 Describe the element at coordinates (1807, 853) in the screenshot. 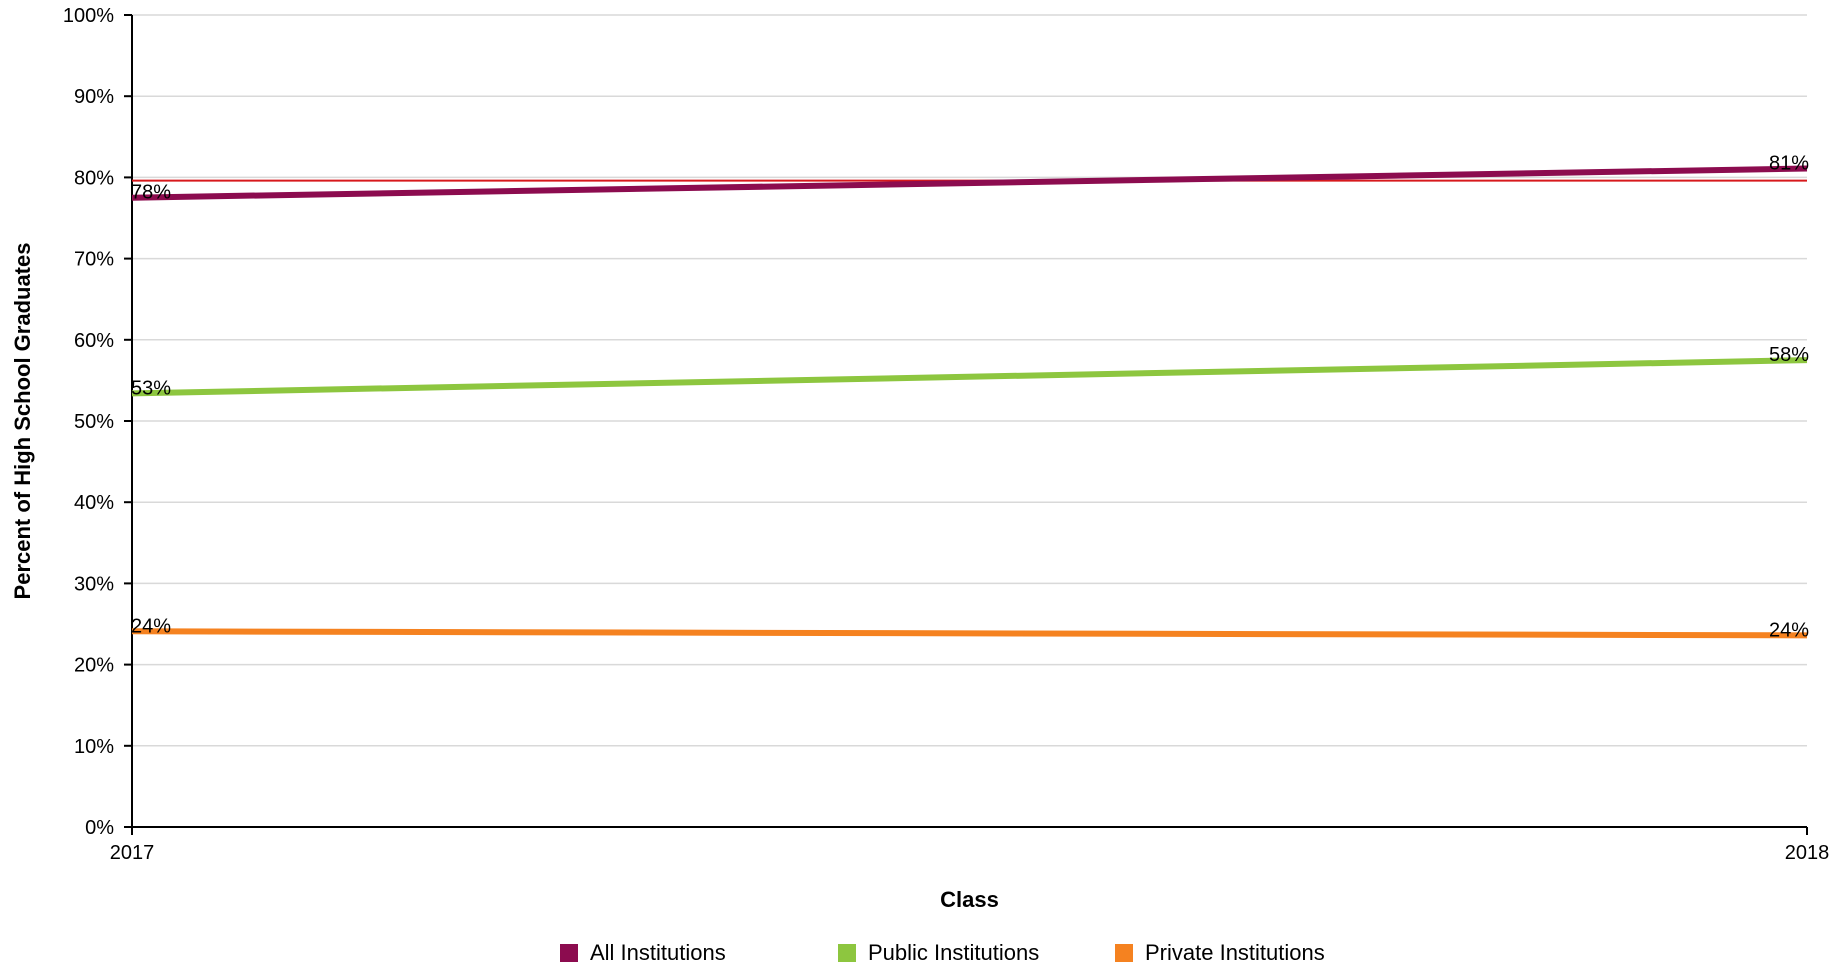

I see `x-tick-label: 2018` at that location.